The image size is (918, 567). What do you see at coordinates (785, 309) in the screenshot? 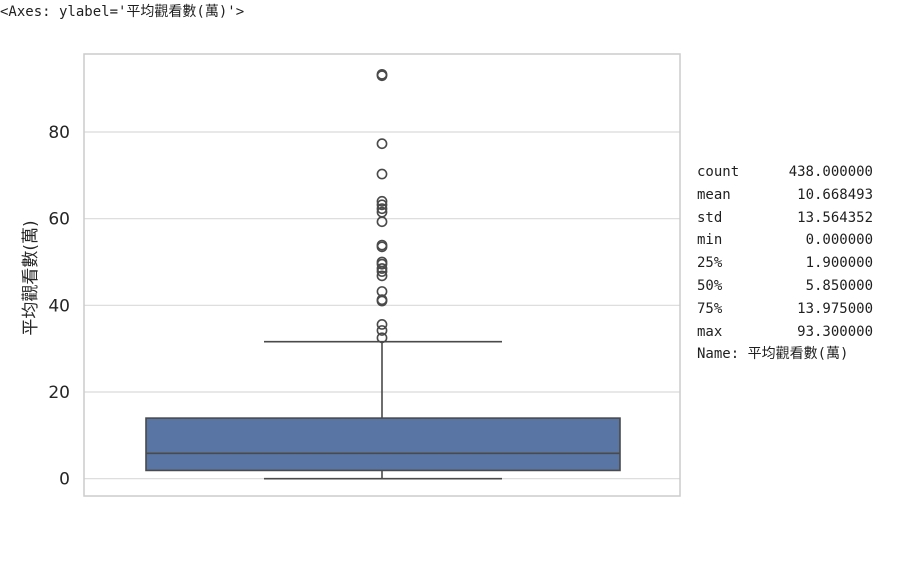
I see `stat-row: 75% 13.975000` at bounding box center [785, 309].